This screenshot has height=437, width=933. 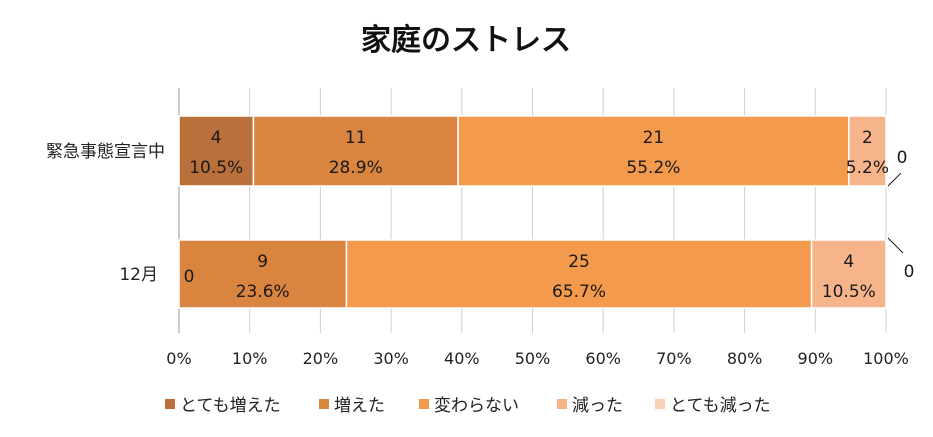 I want to click on data-label-percent: 65.7%, so click(x=579, y=292).